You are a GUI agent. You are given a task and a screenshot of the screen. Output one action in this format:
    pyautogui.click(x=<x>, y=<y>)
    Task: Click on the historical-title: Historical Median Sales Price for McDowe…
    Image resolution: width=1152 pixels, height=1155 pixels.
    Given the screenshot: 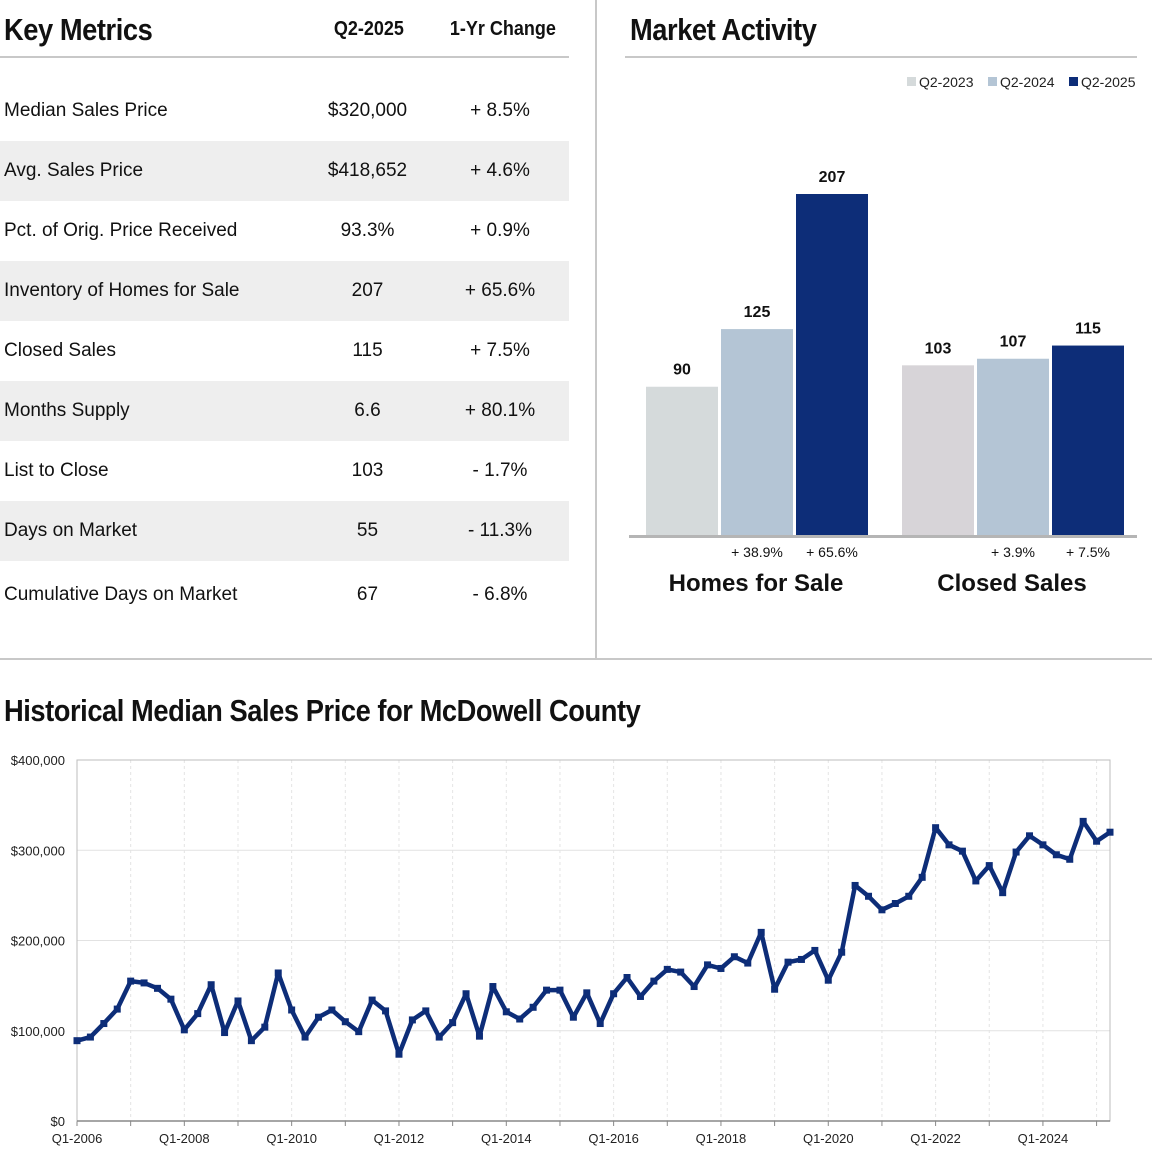 What is the action you would take?
    pyautogui.click(x=322, y=710)
    